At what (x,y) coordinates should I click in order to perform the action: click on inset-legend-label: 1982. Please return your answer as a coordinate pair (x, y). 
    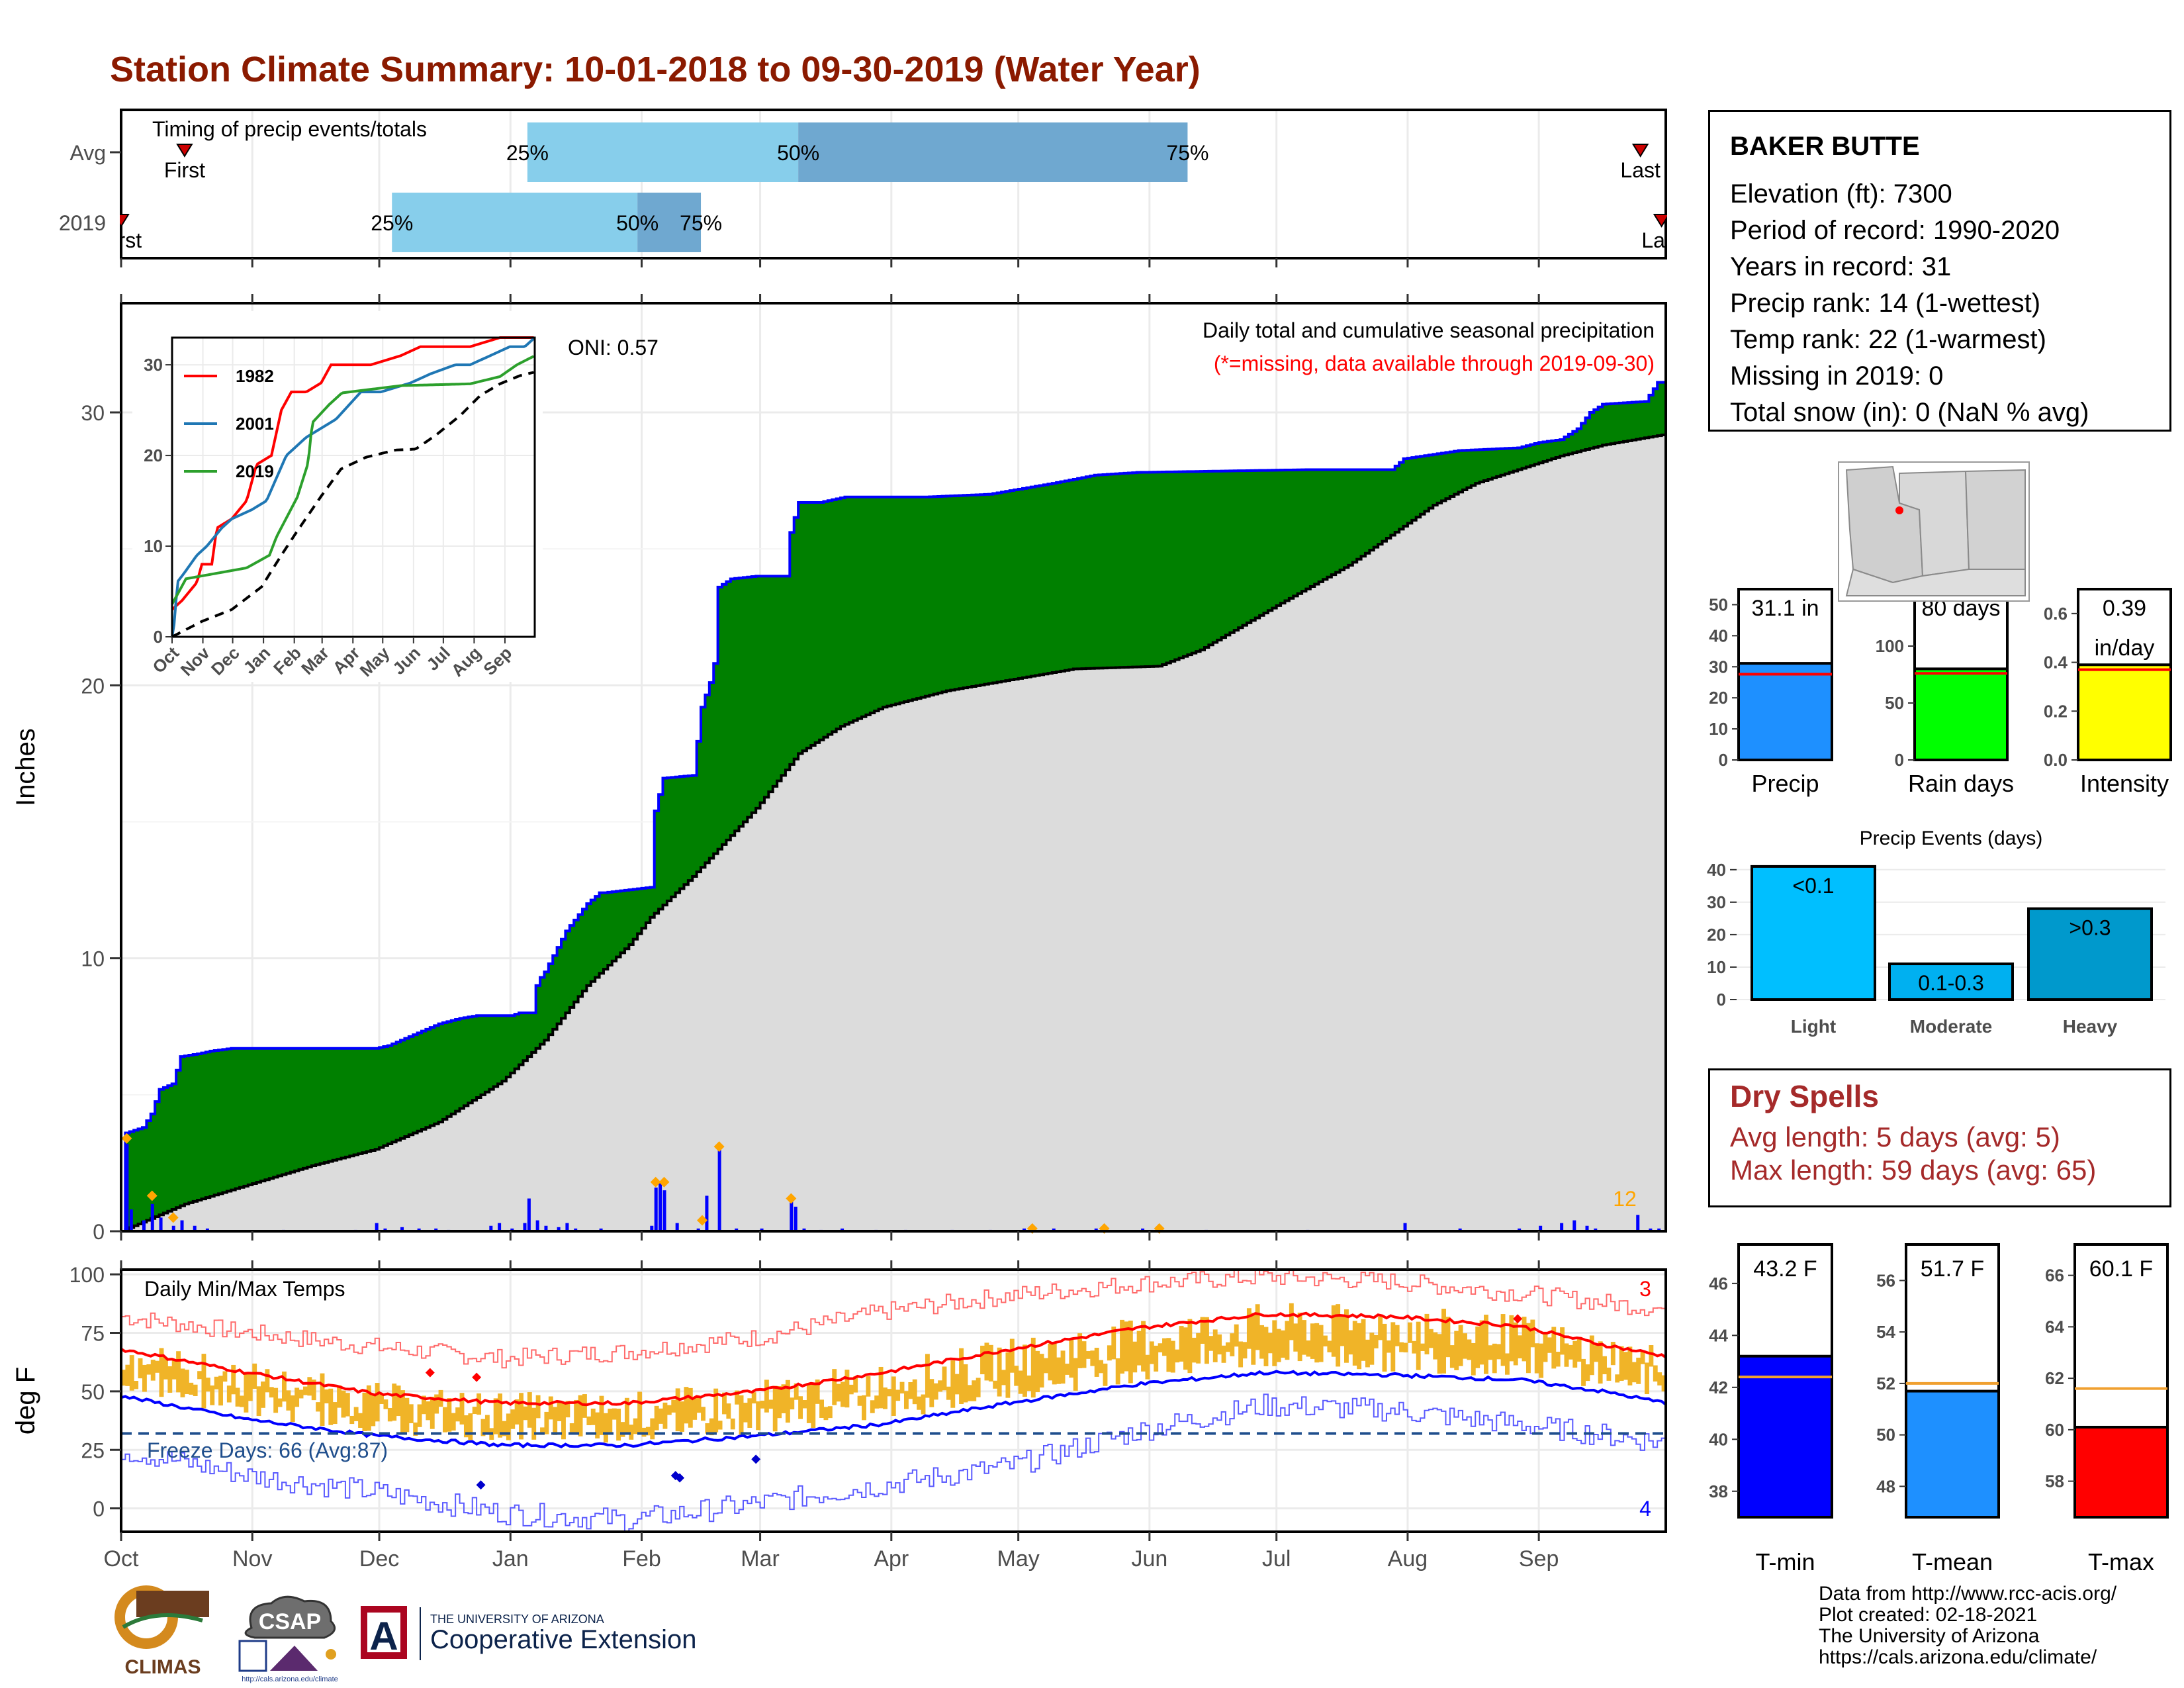
    Looking at the image, I should click on (255, 376).